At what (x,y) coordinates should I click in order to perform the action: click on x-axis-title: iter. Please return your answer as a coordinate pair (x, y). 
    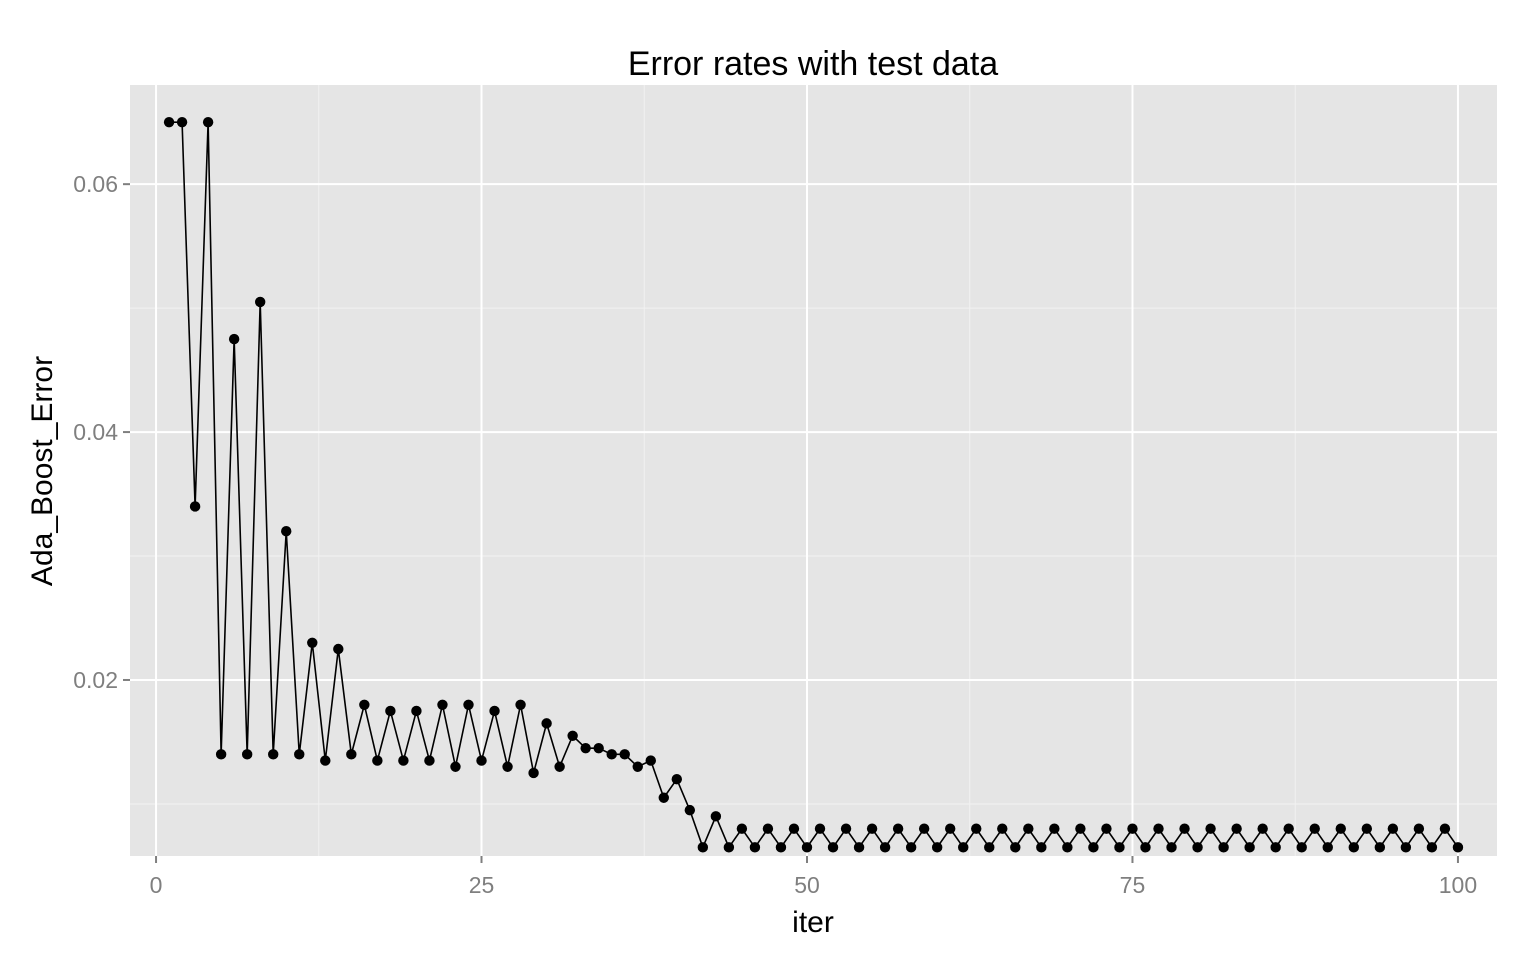
    Looking at the image, I should click on (813, 922).